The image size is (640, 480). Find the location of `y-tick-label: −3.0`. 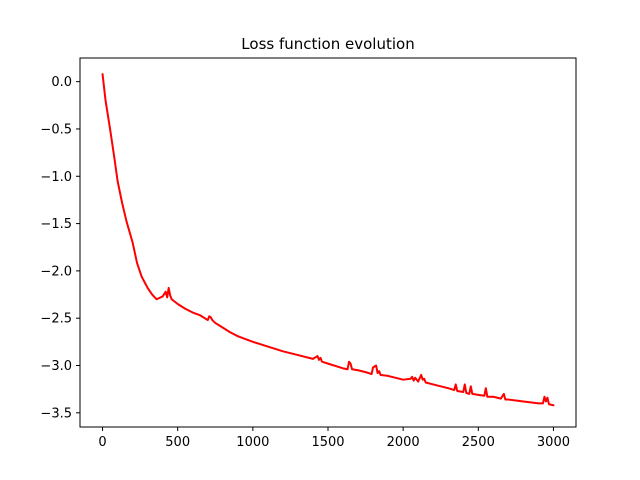

y-tick-label: −3.0 is located at coordinates (56, 366).